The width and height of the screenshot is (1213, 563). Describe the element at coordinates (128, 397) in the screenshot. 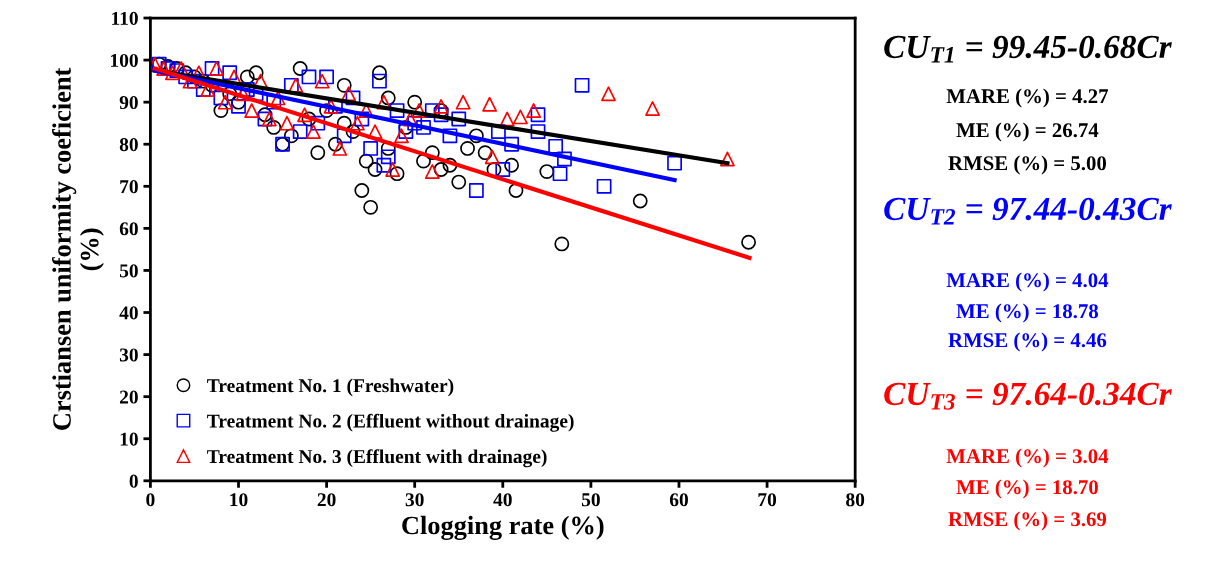

I see `y-tick-label: 20` at that location.